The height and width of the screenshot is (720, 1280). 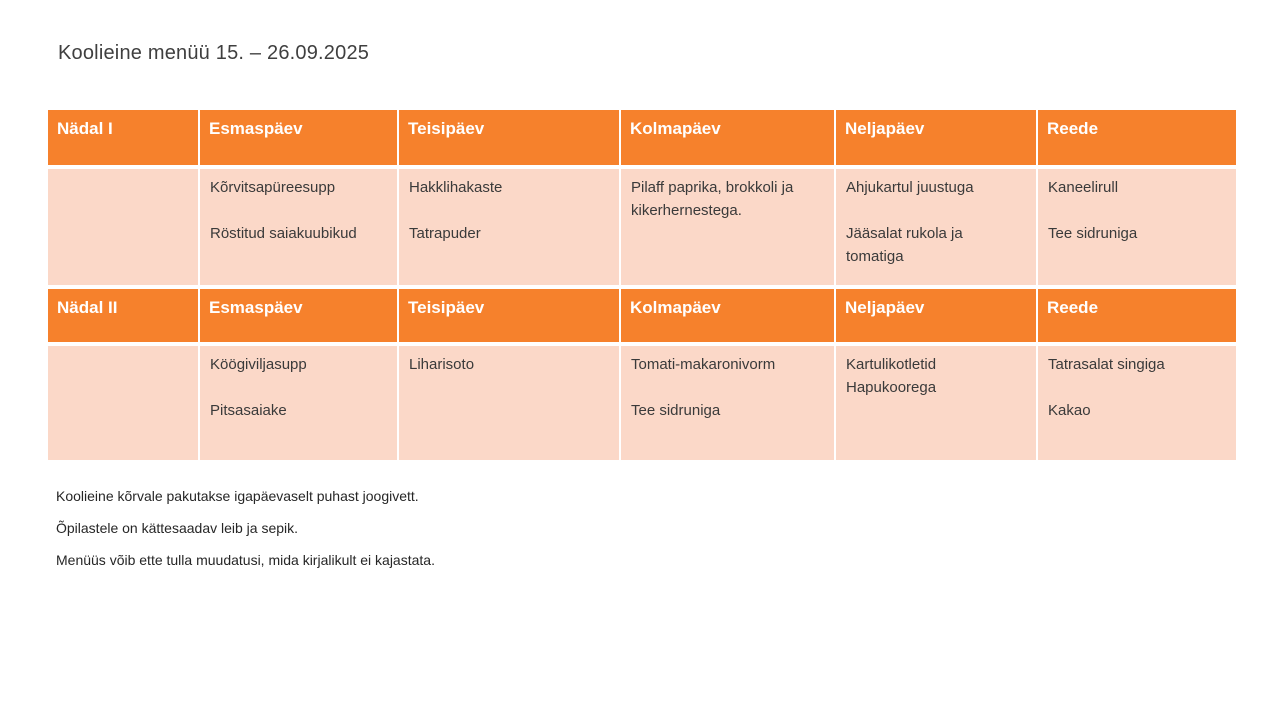 What do you see at coordinates (214, 53) in the screenshot?
I see `slide-title: Koolieine menüü 15. – 26.09.2025` at bounding box center [214, 53].